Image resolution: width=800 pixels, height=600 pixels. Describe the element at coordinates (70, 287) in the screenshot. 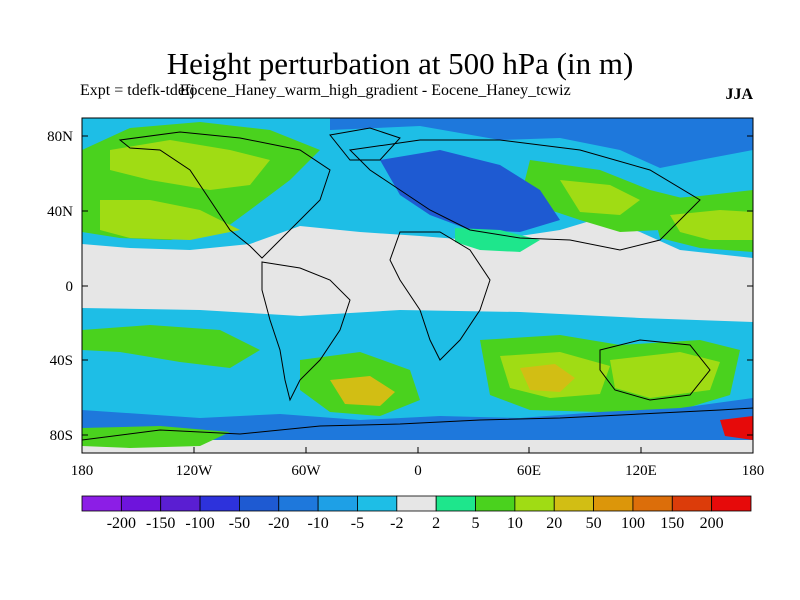

I see `lat-tick-0: 0` at that location.